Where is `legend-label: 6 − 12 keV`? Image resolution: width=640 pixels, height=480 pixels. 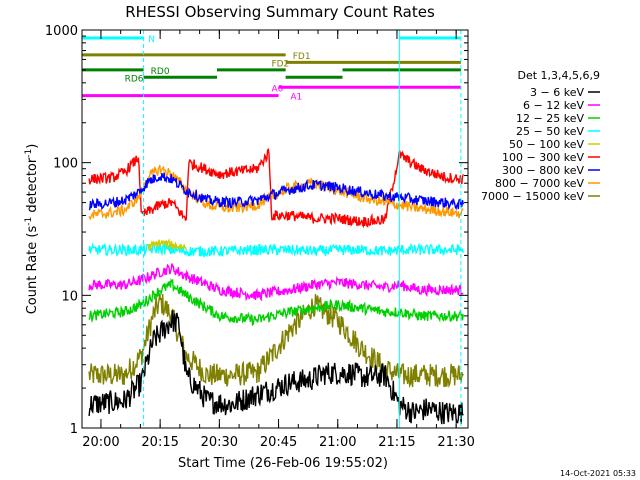
legend-label: 6 − 12 keV is located at coordinates (553, 105).